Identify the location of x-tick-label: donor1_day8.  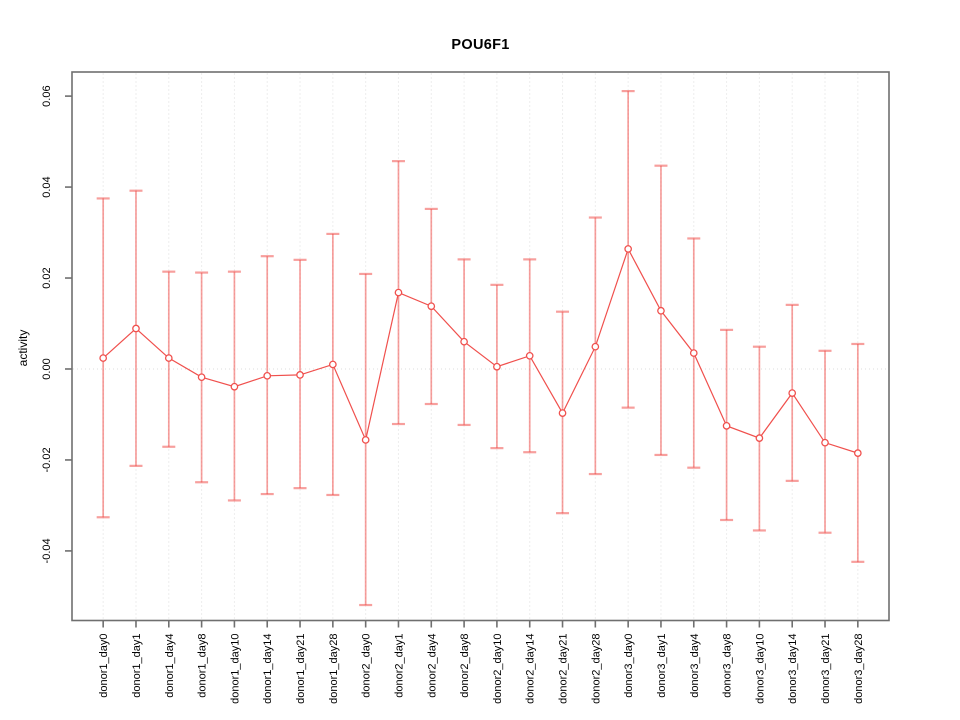
(203, 666).